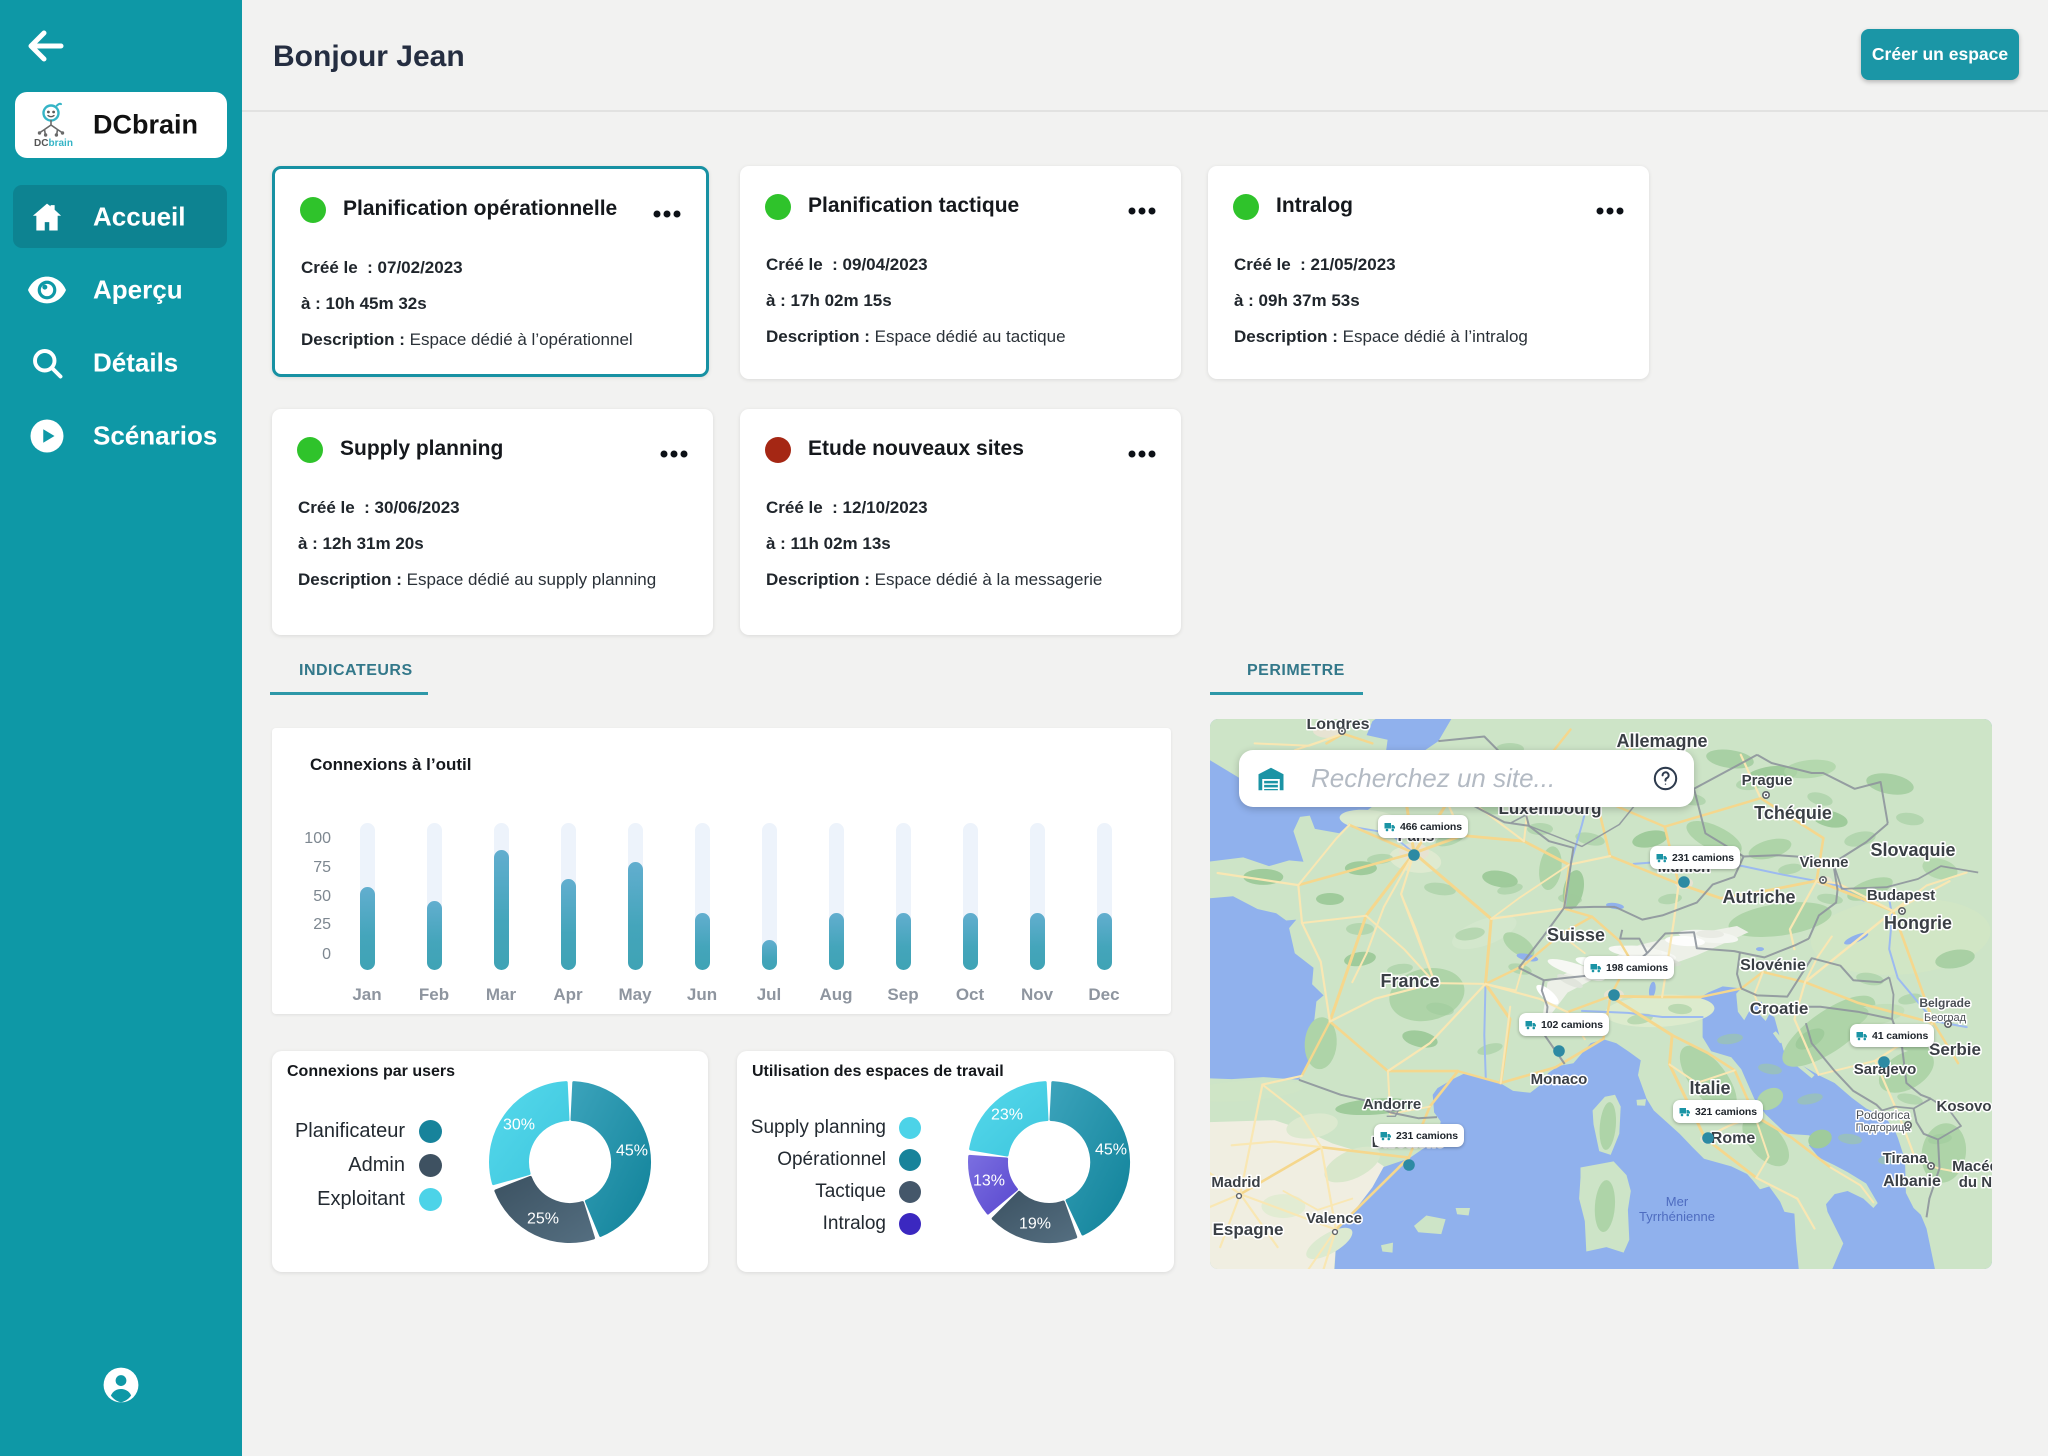  I want to click on svg-text: 13%, so click(989, 1181).